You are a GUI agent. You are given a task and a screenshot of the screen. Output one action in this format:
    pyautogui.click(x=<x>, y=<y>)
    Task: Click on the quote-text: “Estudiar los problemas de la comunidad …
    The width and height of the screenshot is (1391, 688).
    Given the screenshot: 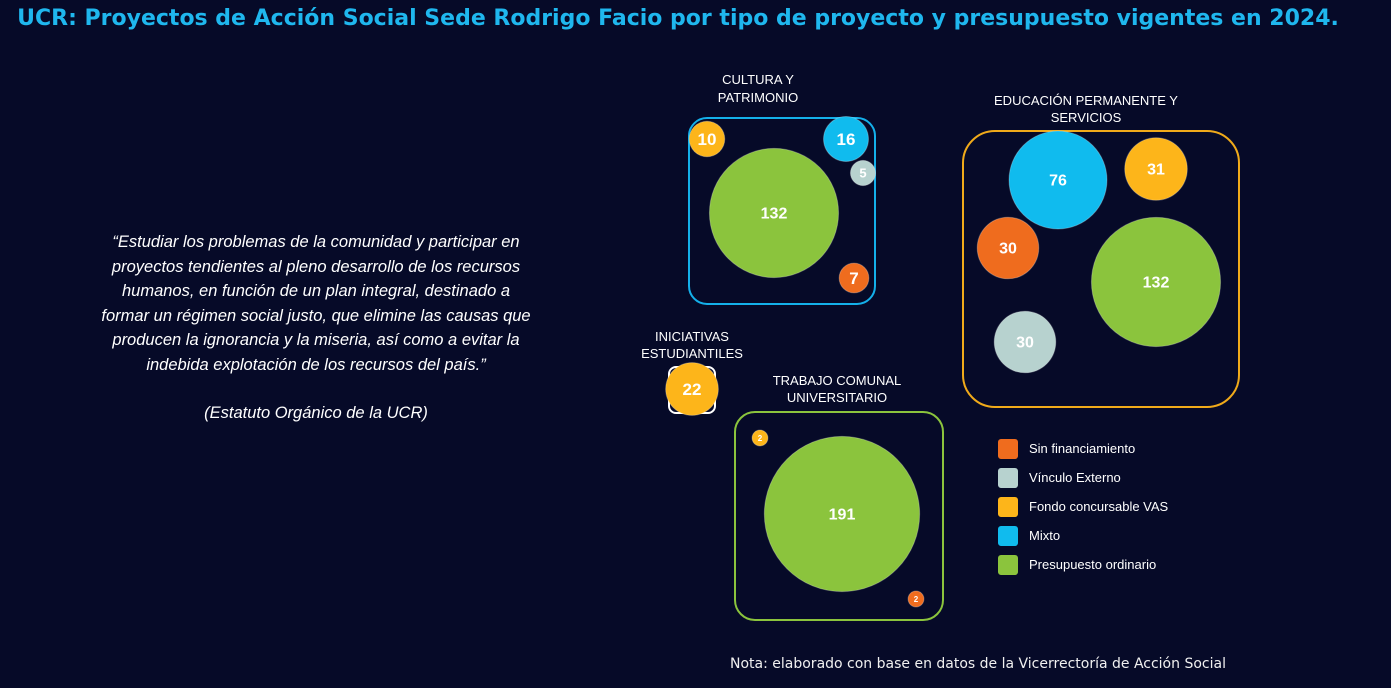 What is the action you would take?
    pyautogui.click(x=316, y=303)
    